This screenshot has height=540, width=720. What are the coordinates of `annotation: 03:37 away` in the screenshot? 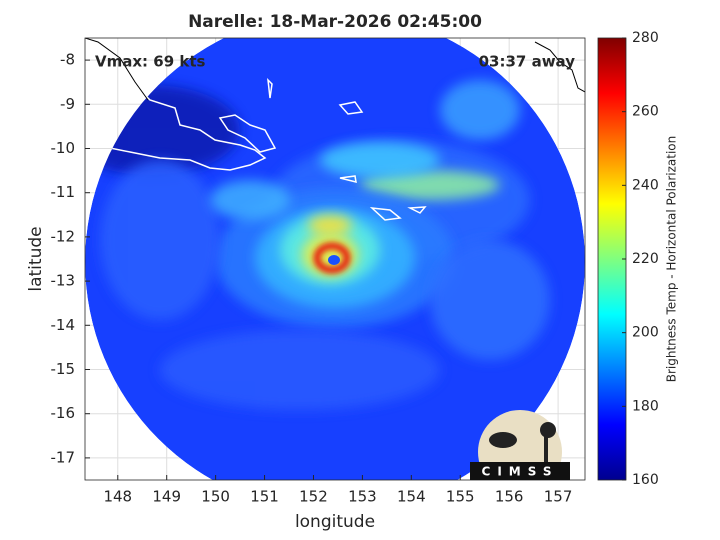 It's located at (527, 62).